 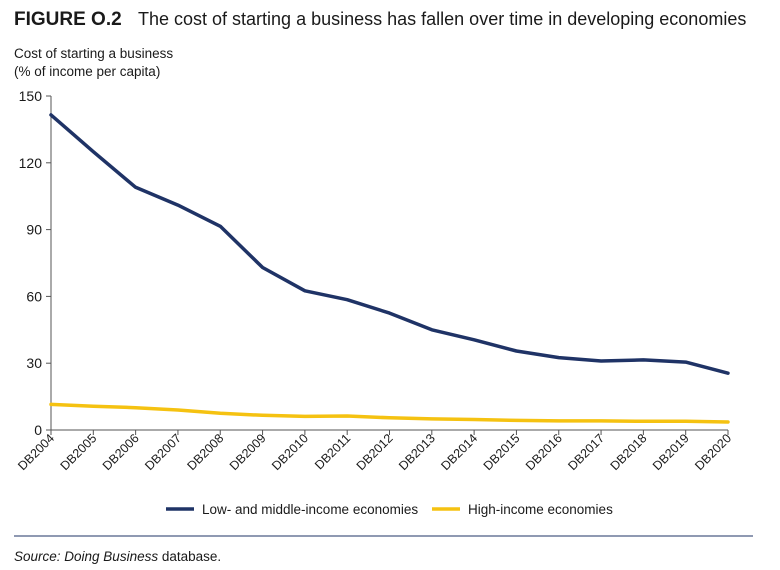 What do you see at coordinates (206, 452) in the screenshot?
I see `x-tick-label: DB2008` at bounding box center [206, 452].